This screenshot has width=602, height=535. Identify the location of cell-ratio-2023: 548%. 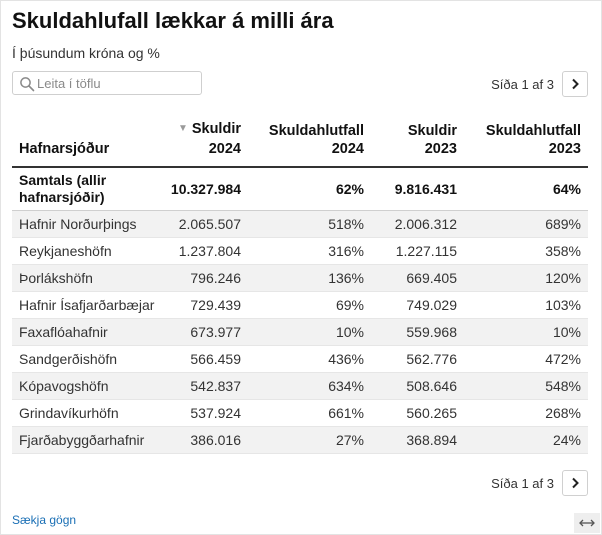
(526, 386).